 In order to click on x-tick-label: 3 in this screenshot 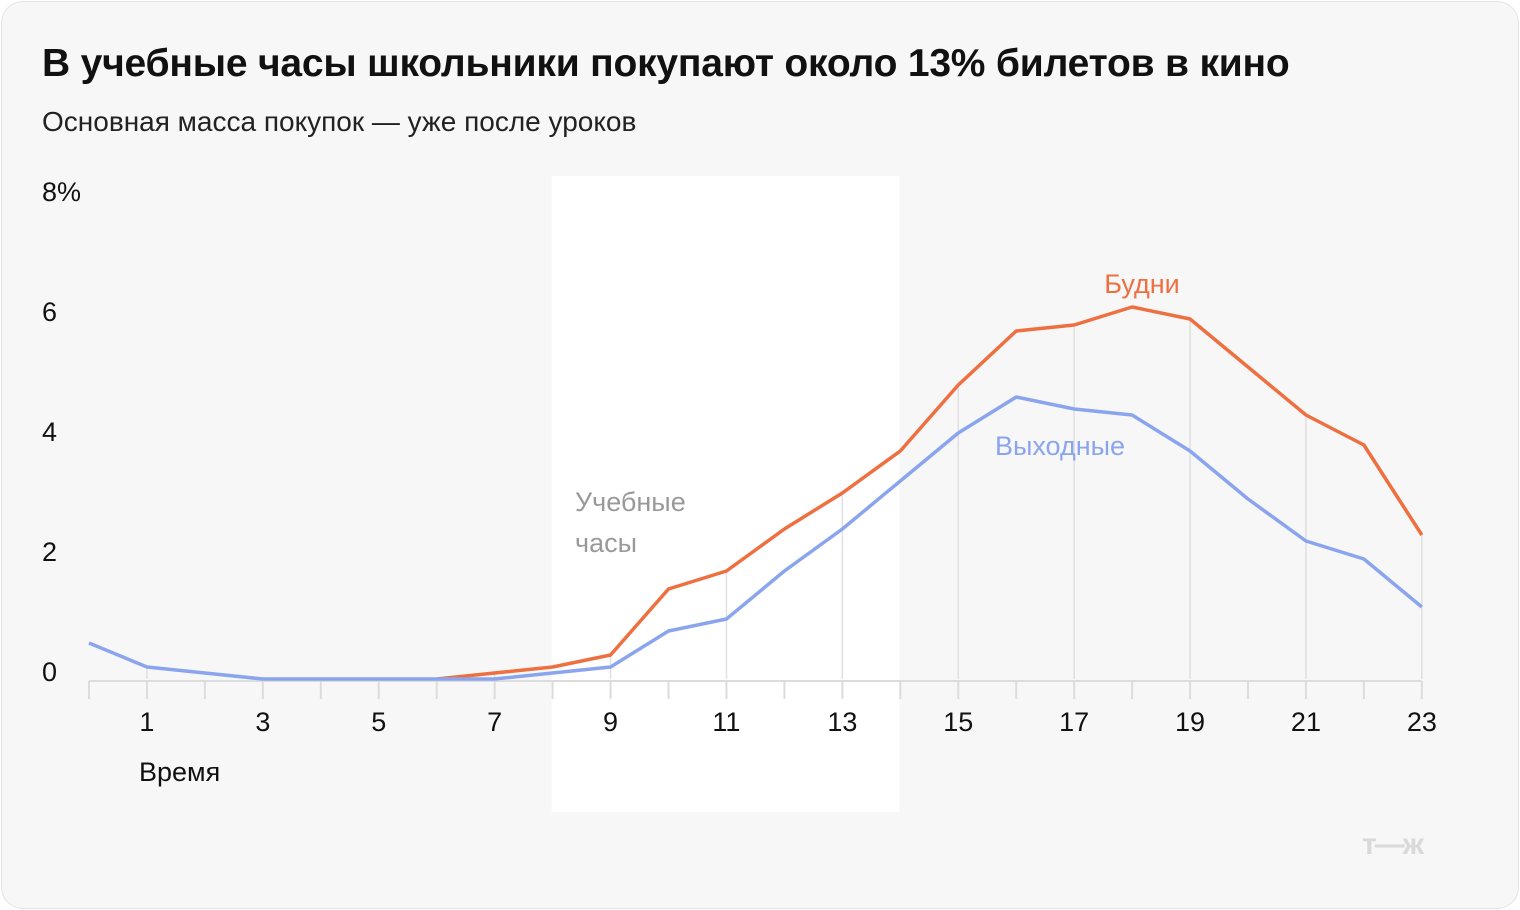, I will do `click(262, 722)`.